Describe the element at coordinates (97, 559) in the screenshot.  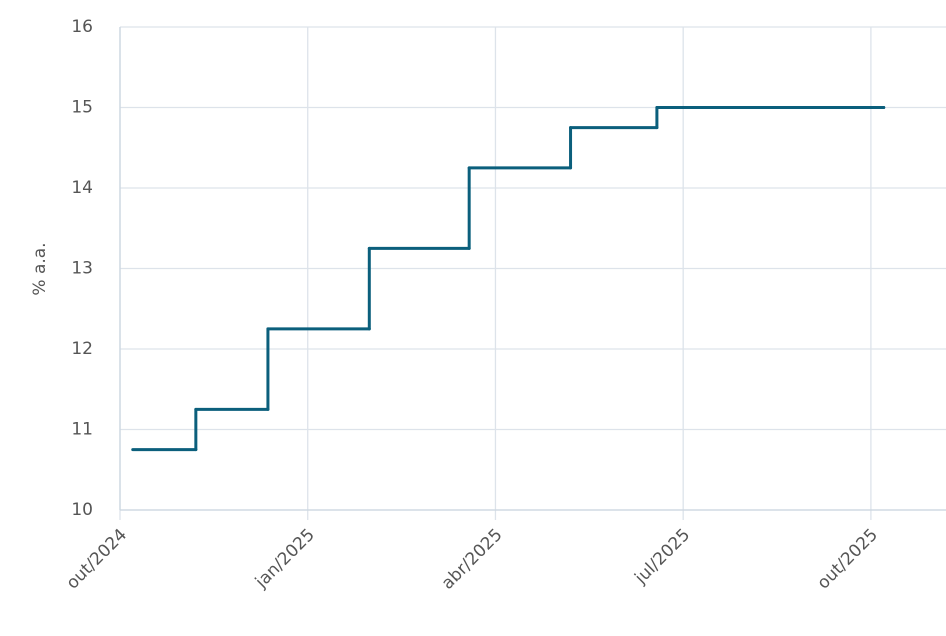
I see `x-tick-label: out/2024` at that location.